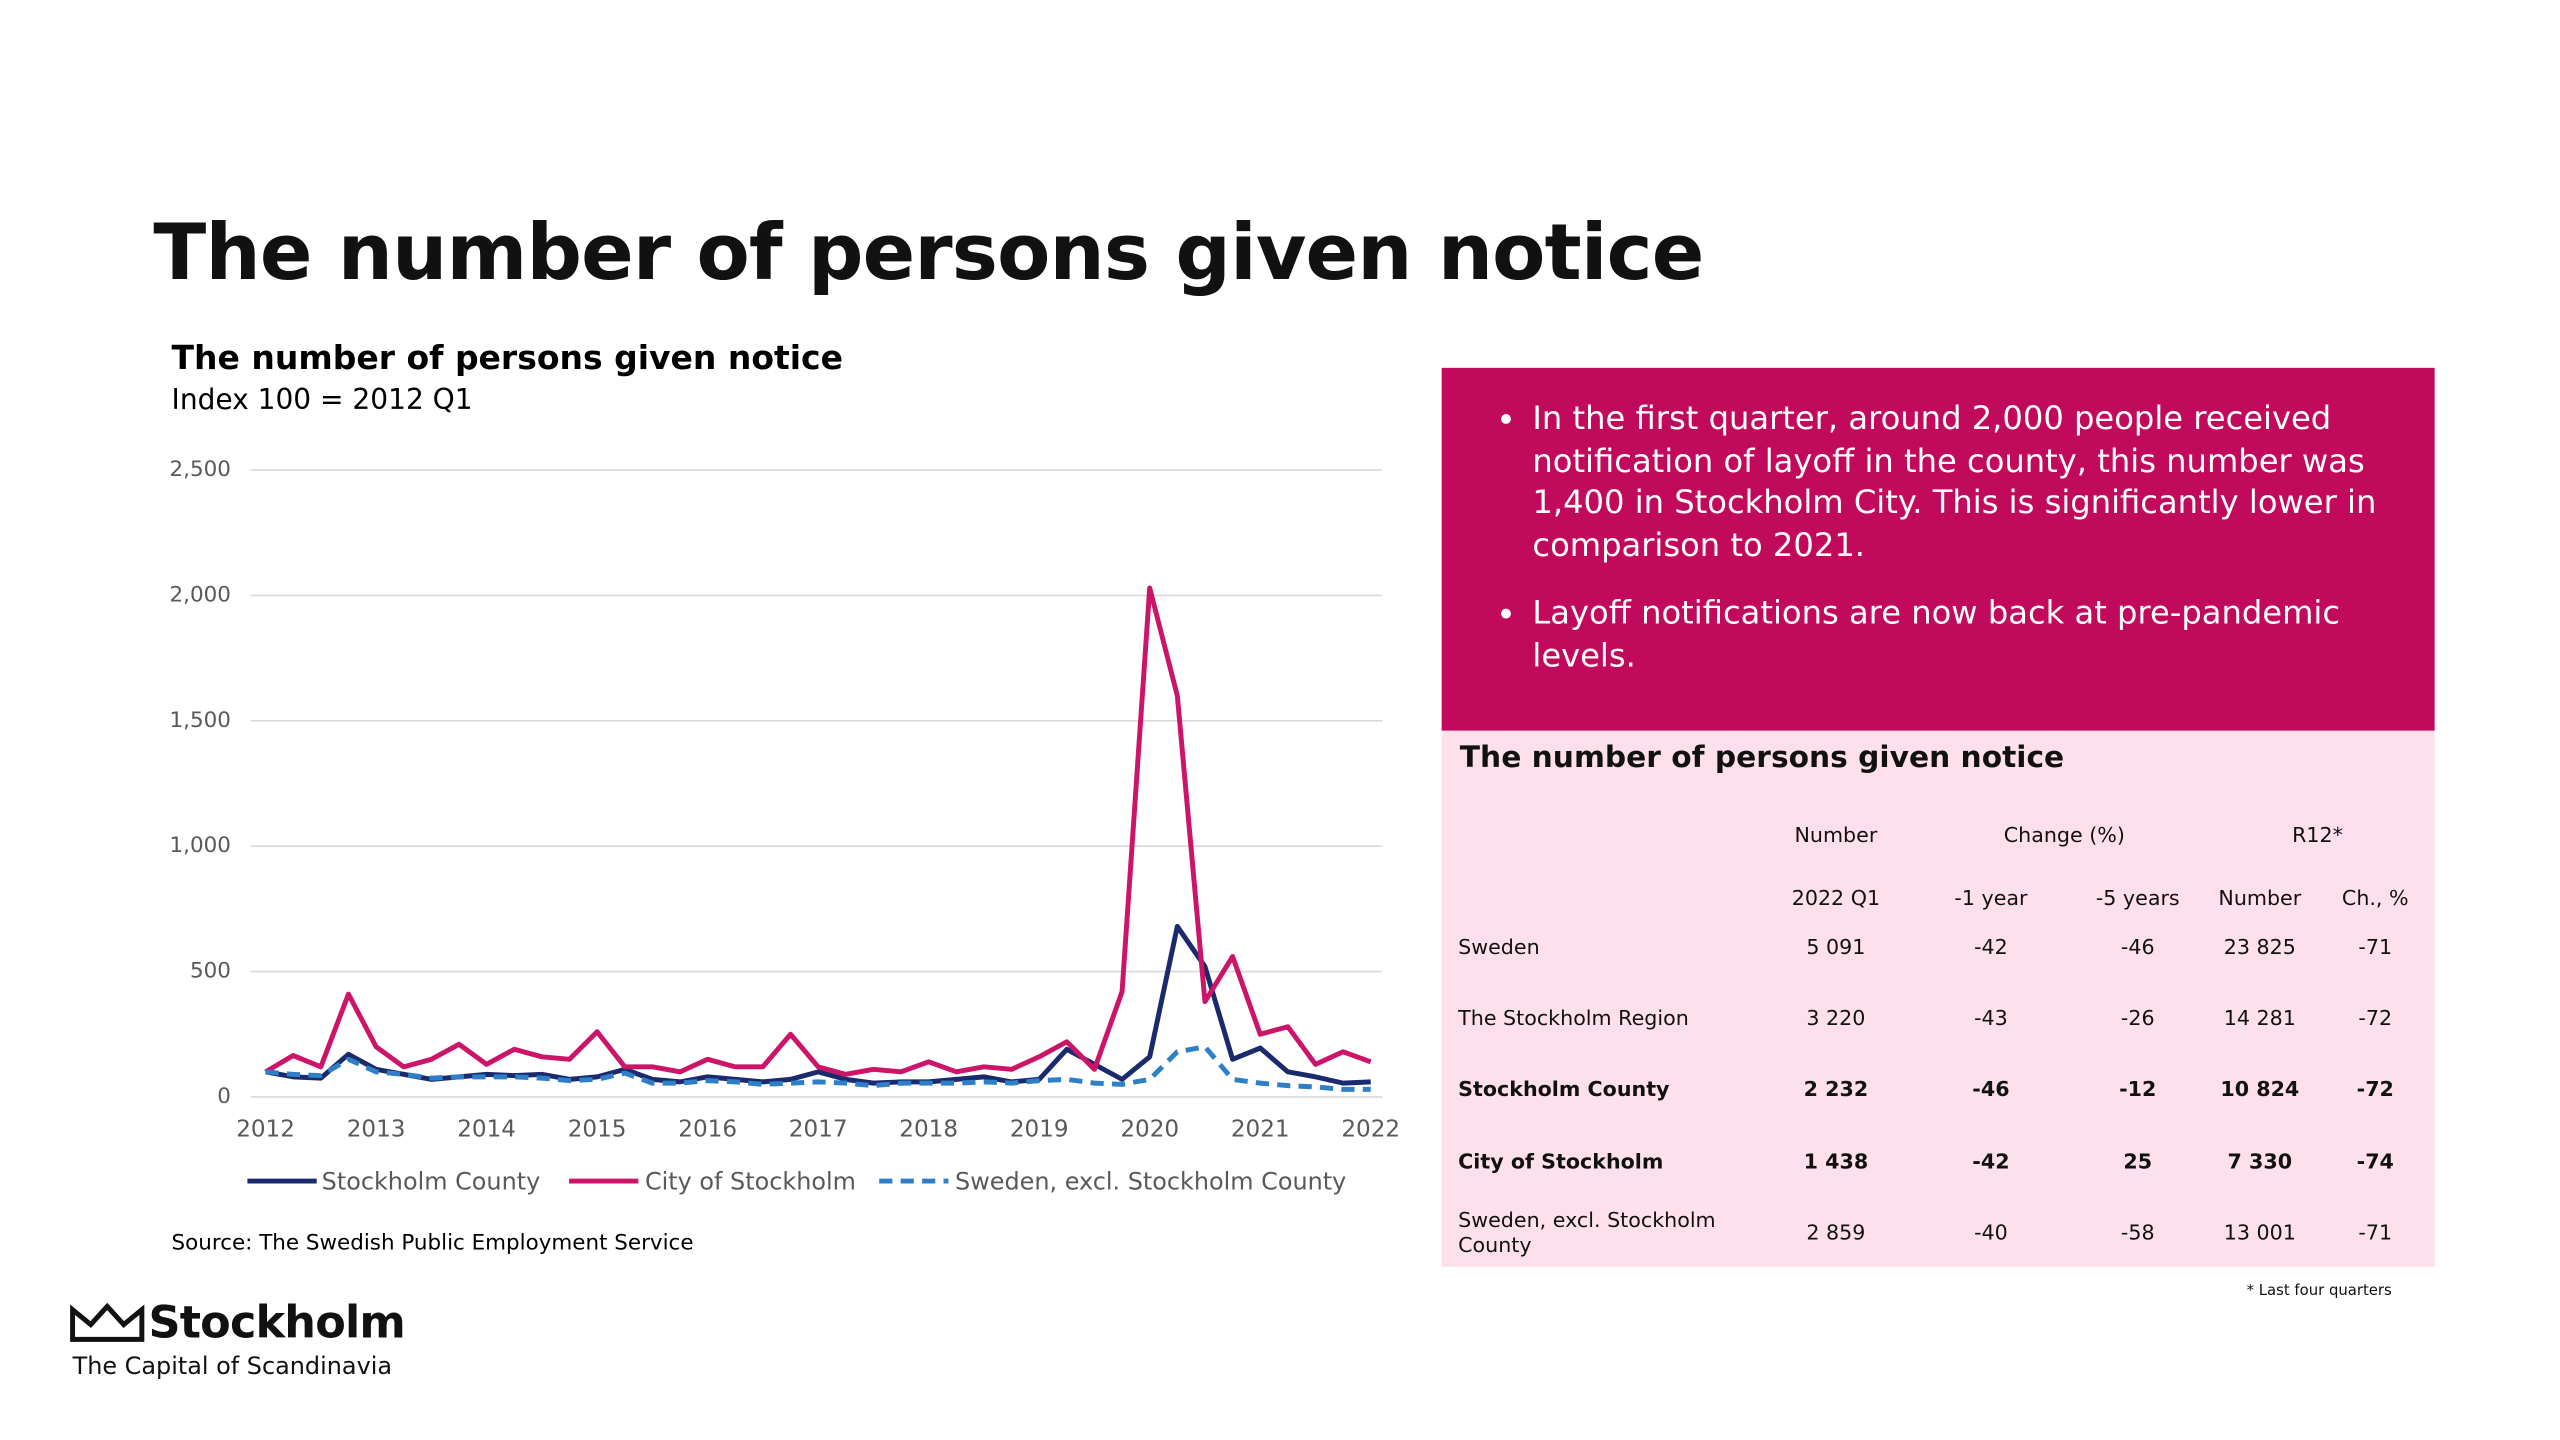 Image resolution: width=2560 pixels, height=1440 pixels. Describe the element at coordinates (1039, 1129) in the screenshot. I see `x-tick-label: 2019` at that location.